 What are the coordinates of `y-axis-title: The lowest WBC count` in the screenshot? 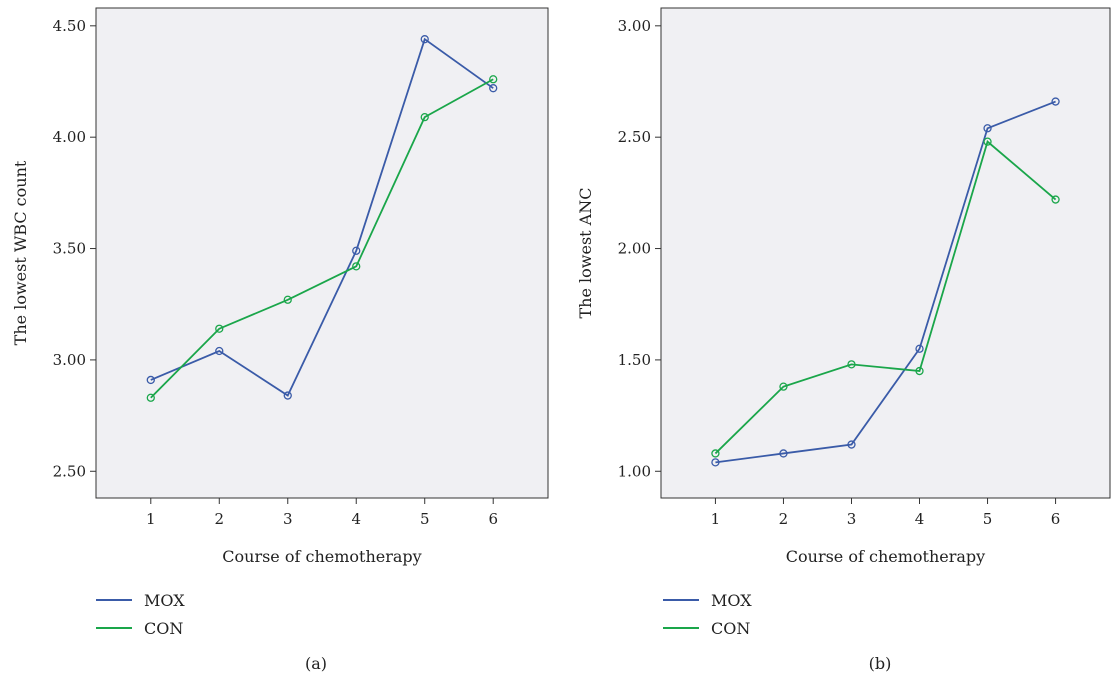 It's located at (20, 252).